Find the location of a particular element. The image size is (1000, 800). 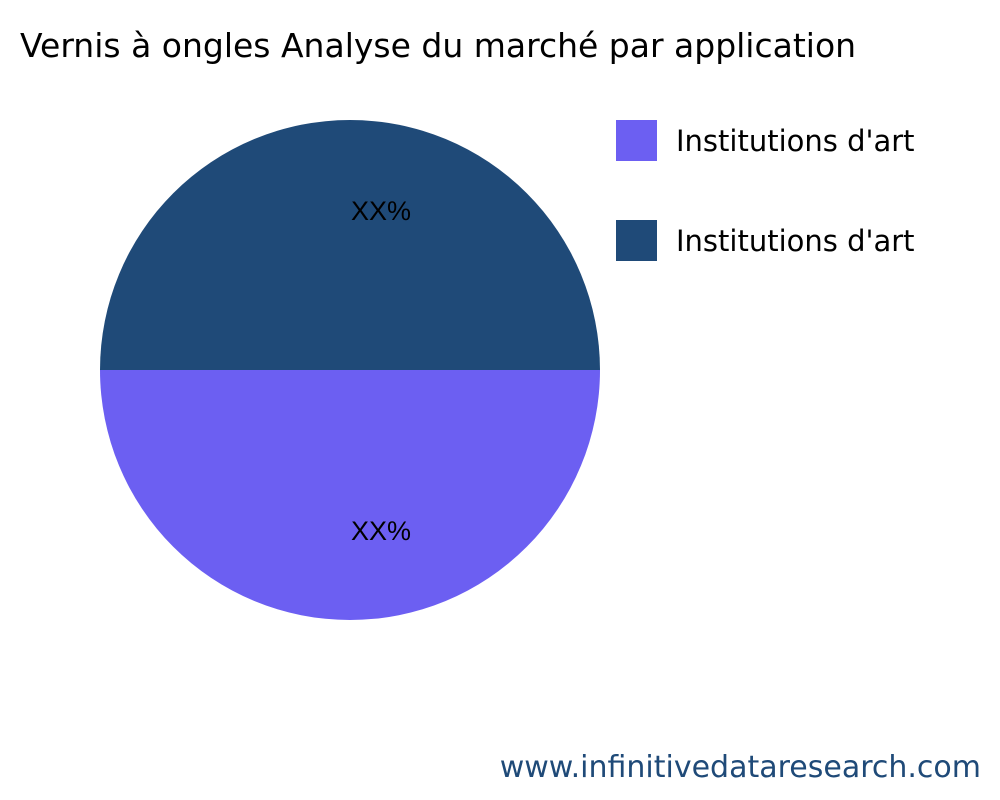

legend-label-2: Institutions d'art is located at coordinates (795, 240).